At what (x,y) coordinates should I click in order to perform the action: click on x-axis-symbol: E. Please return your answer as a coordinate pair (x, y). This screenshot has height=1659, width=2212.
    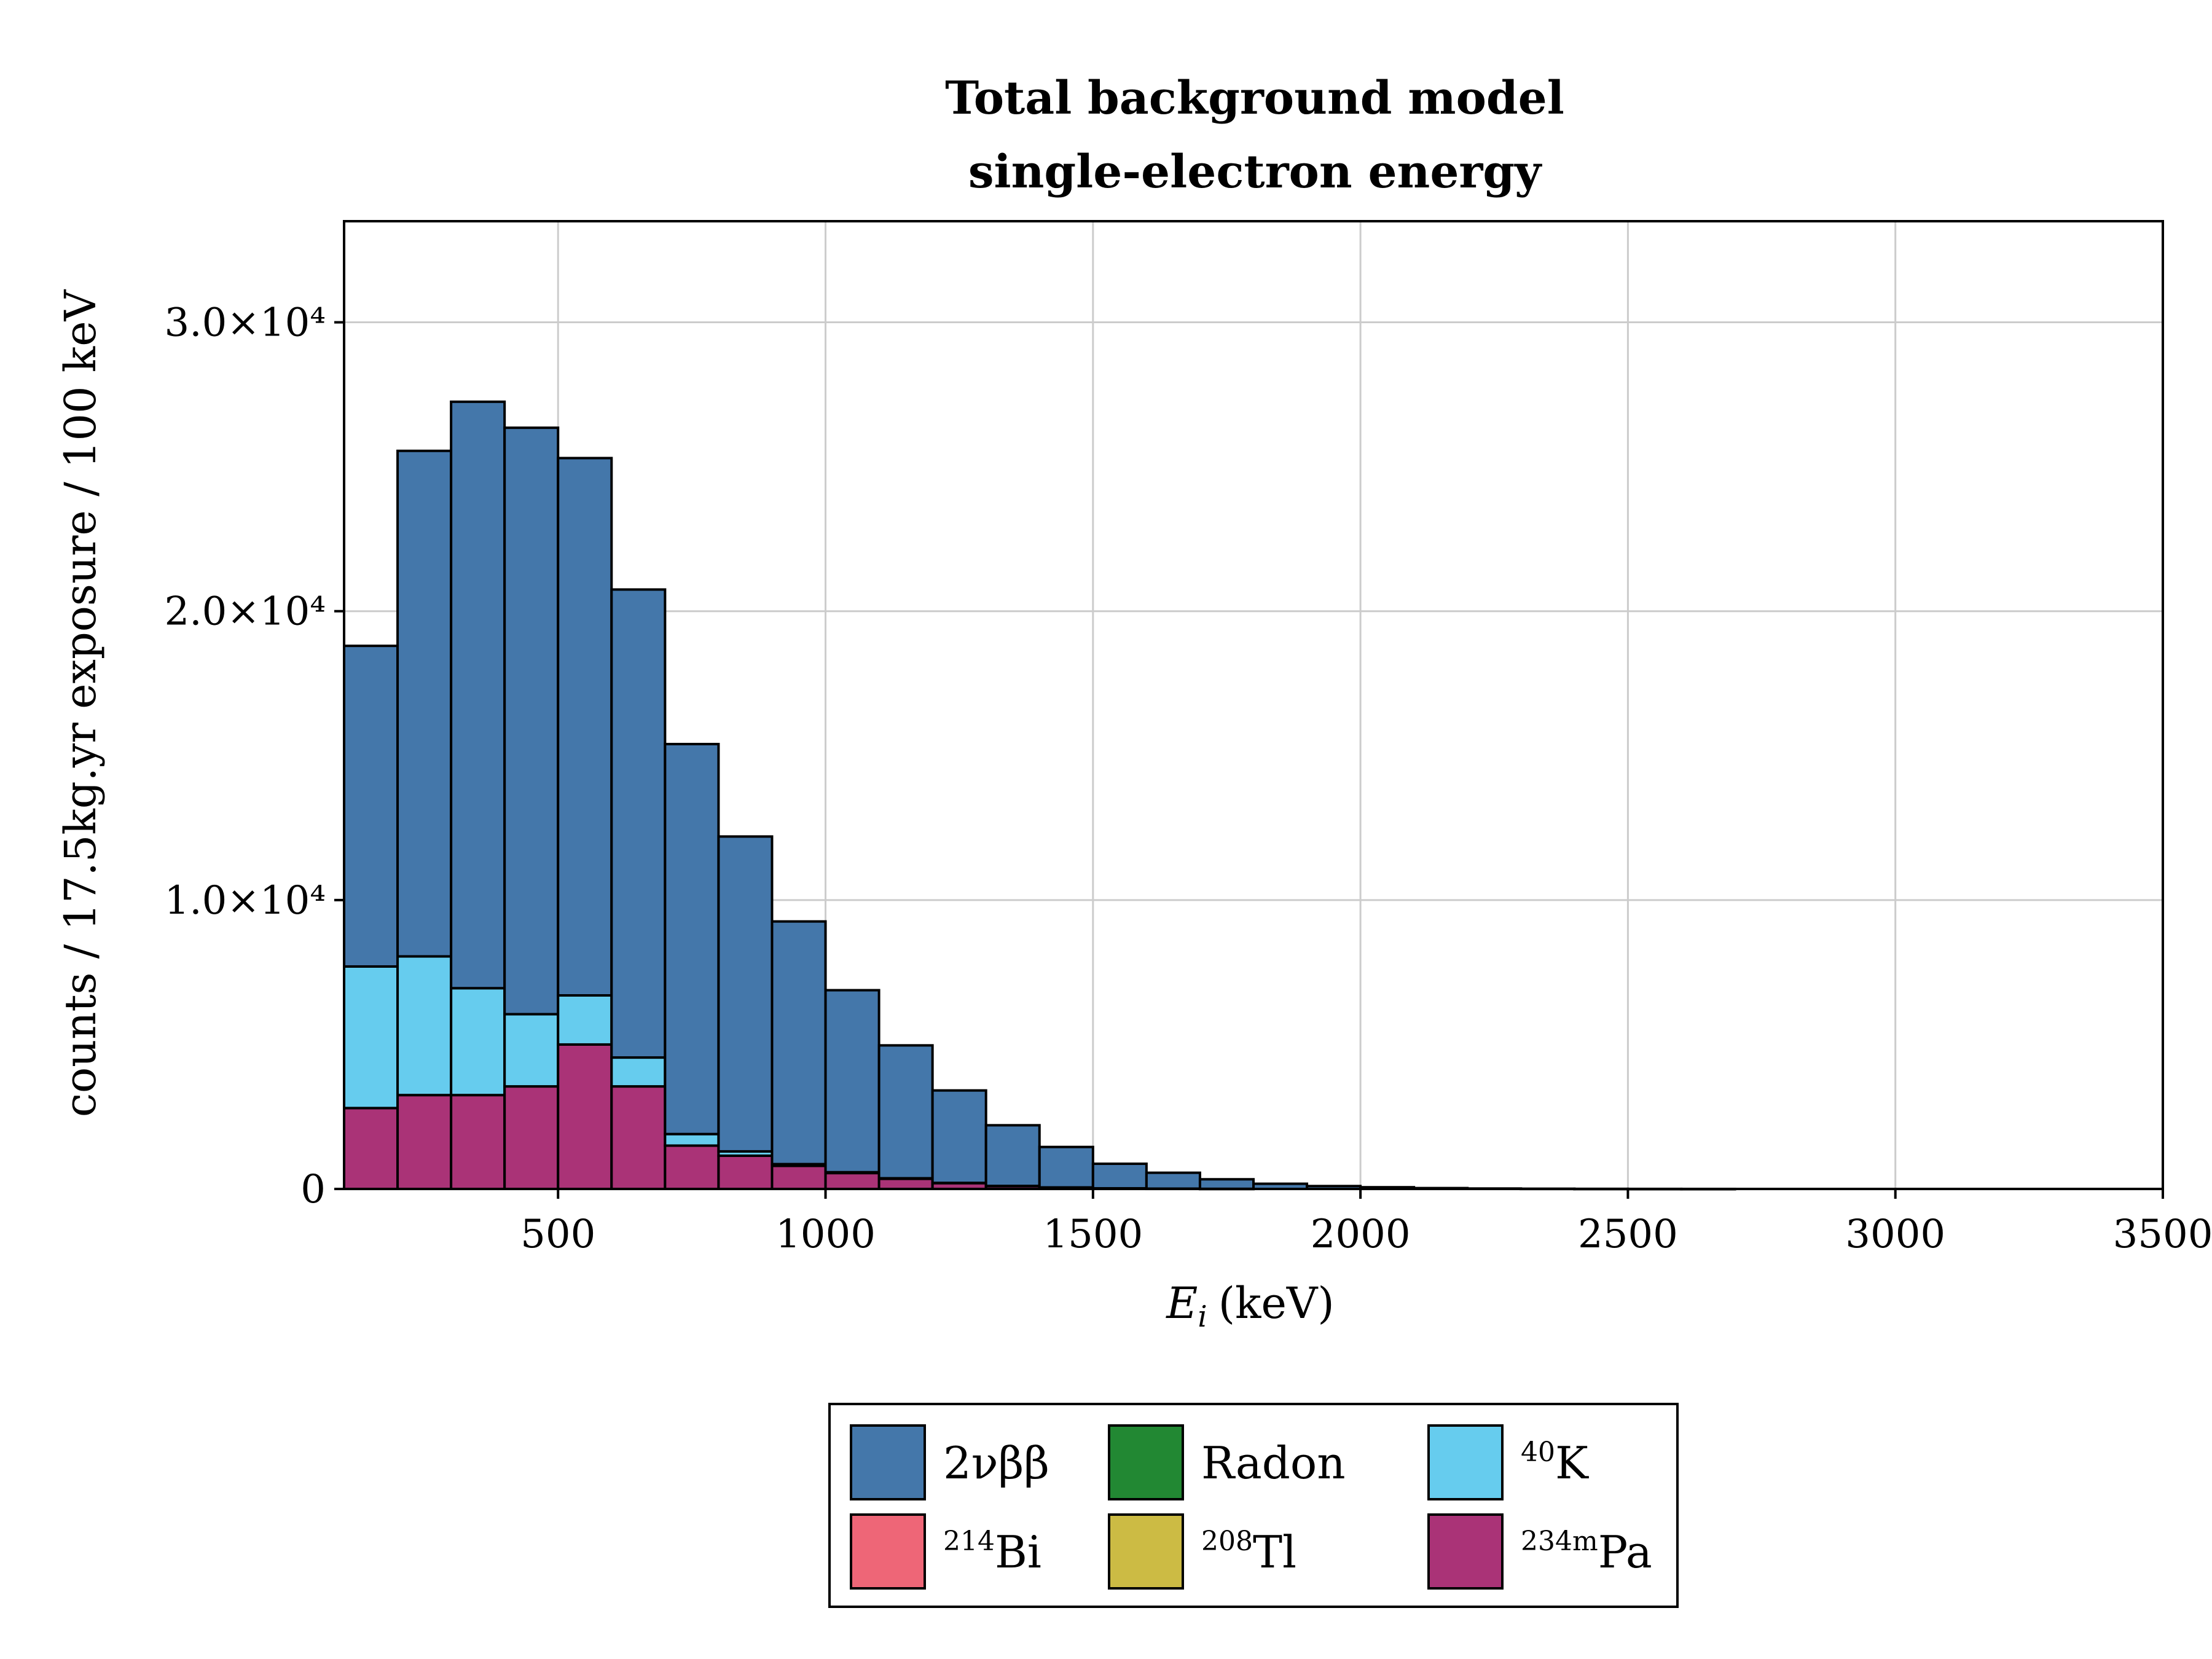
    Looking at the image, I should click on (1181, 1303).